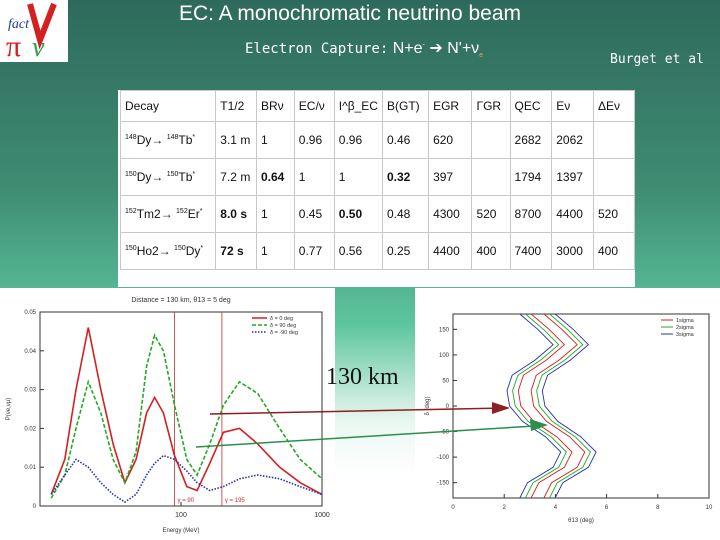  Describe the element at coordinates (657, 59) in the screenshot. I see `credit: Burget et al` at that location.